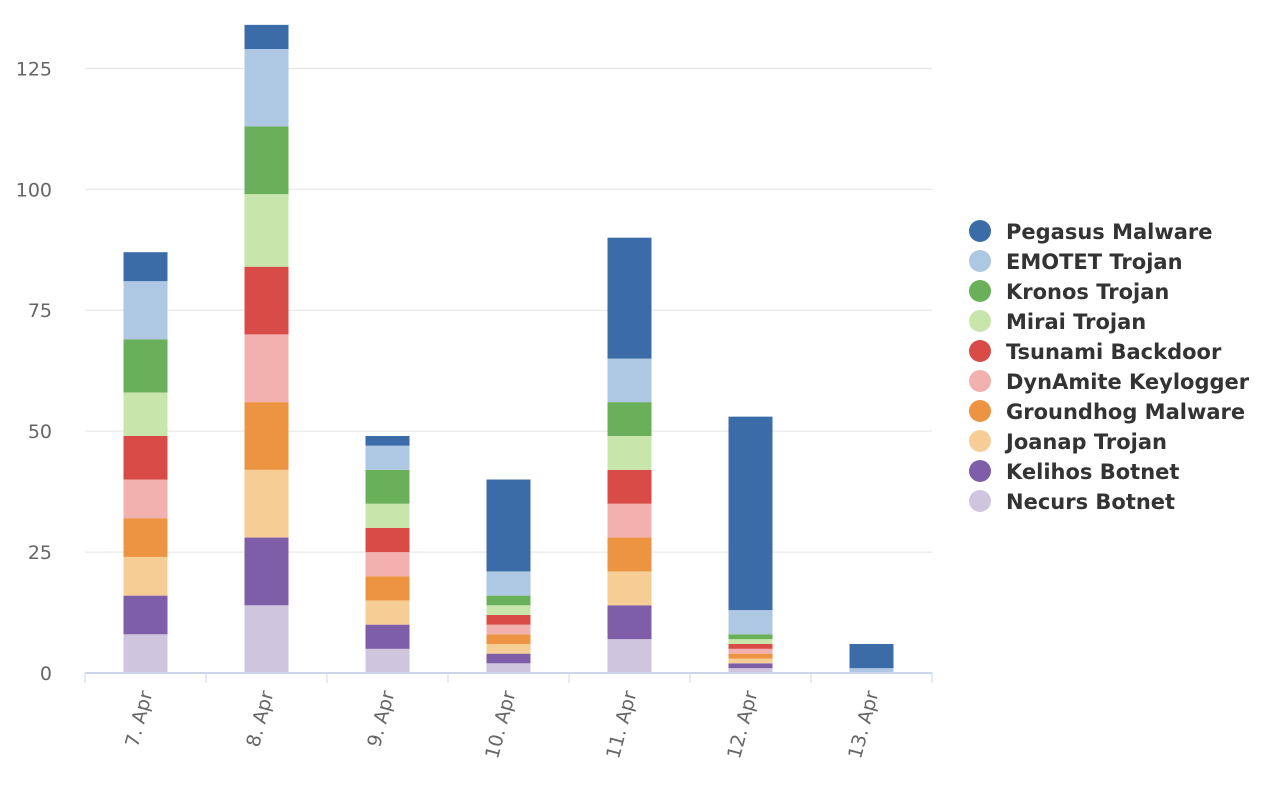 The width and height of the screenshot is (1282, 788). Describe the element at coordinates (871, 670) in the screenshot. I see `bar-emotet-trojan-13-apr` at that location.